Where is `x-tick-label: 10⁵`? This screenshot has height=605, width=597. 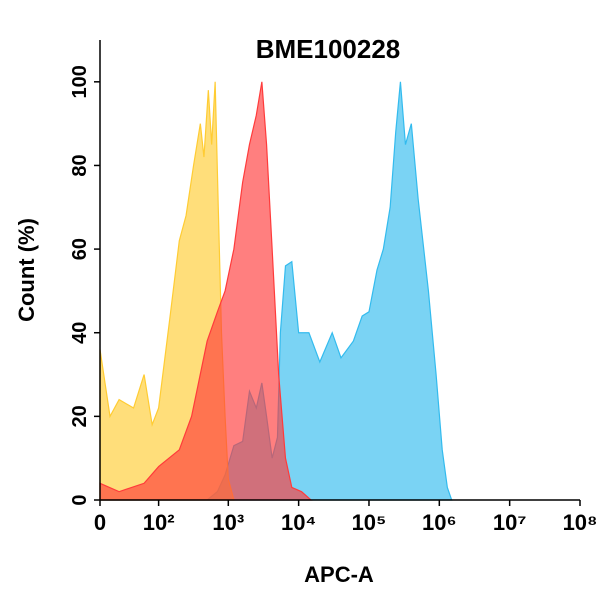 x-tick-label: 10⁵ is located at coordinates (369, 522).